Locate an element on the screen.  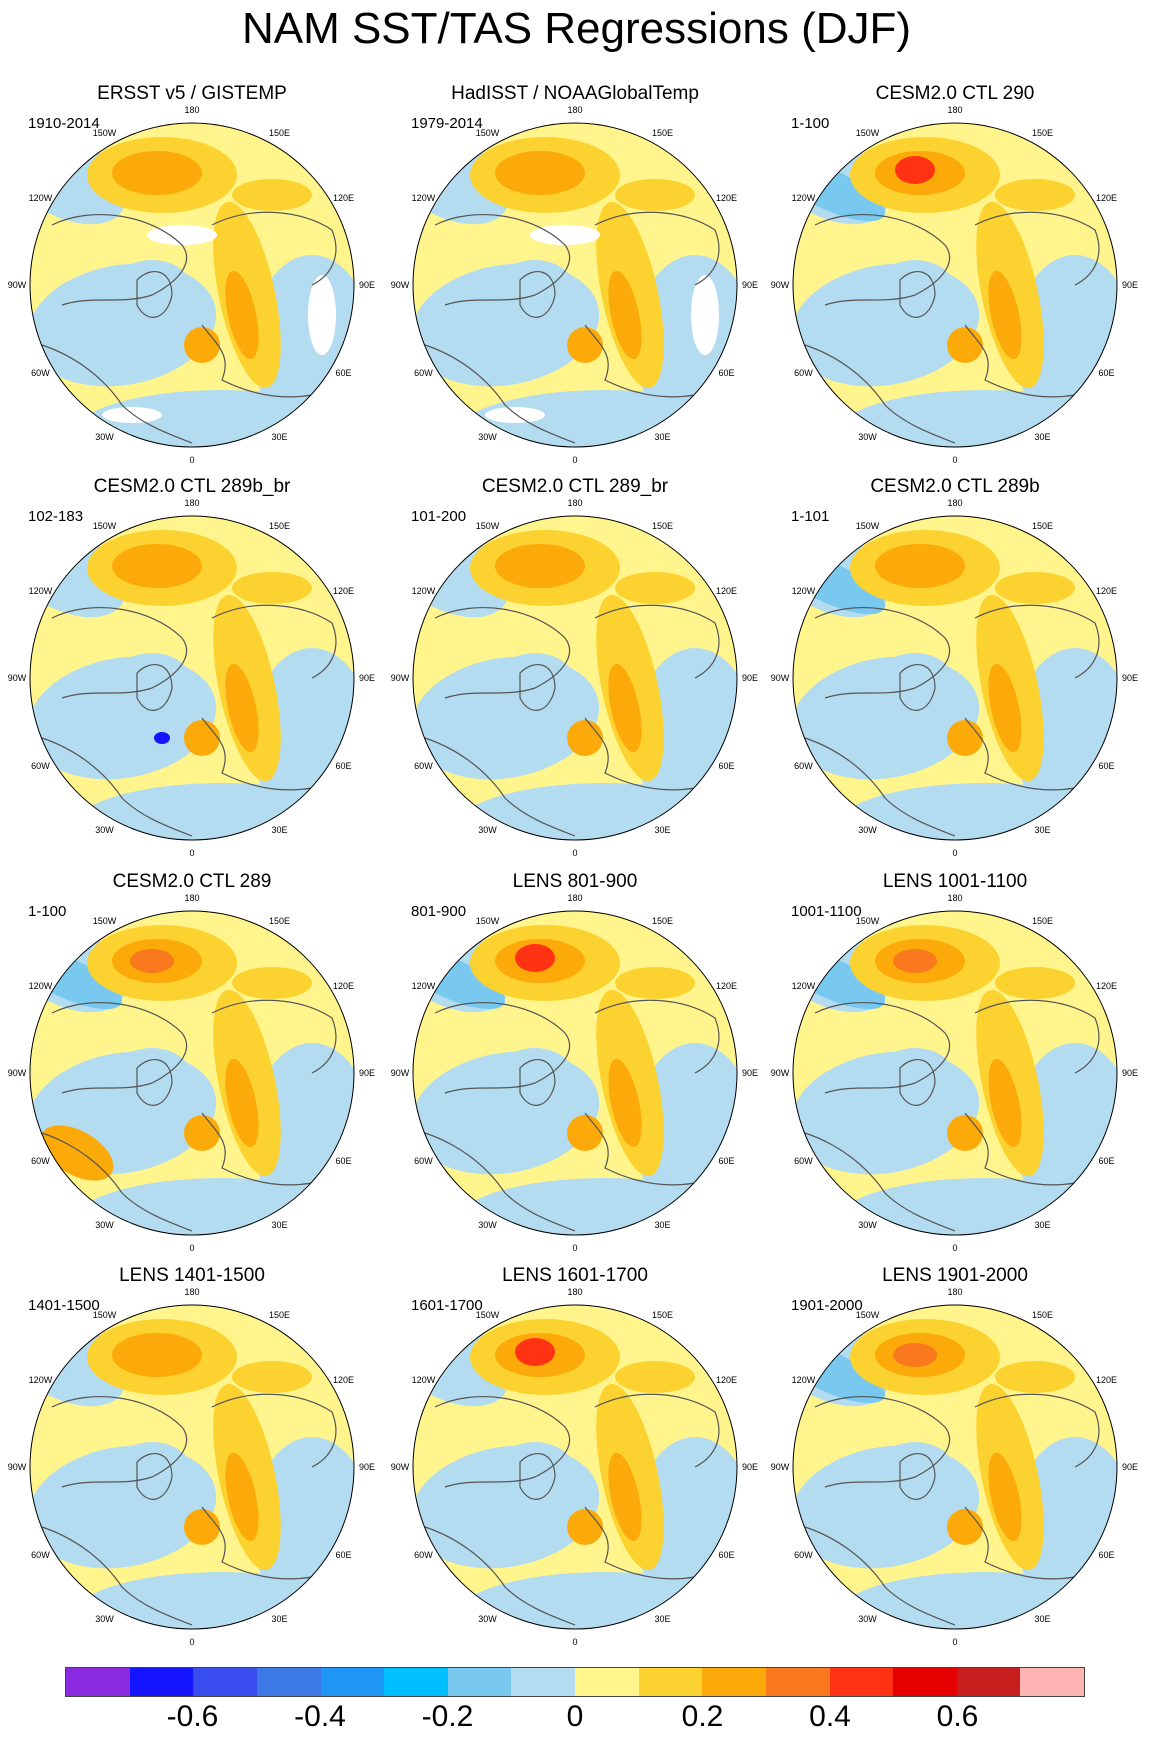
panel-period: 1001-1100 is located at coordinates (826, 911).